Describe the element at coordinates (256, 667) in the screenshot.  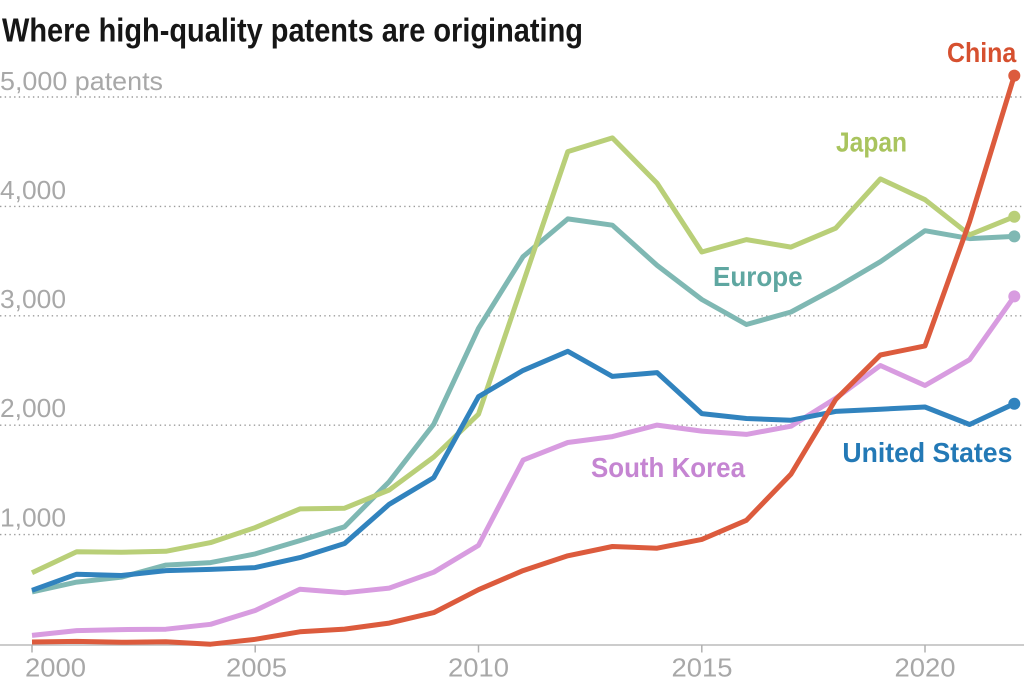
I see `svg-text: 2005` at that location.